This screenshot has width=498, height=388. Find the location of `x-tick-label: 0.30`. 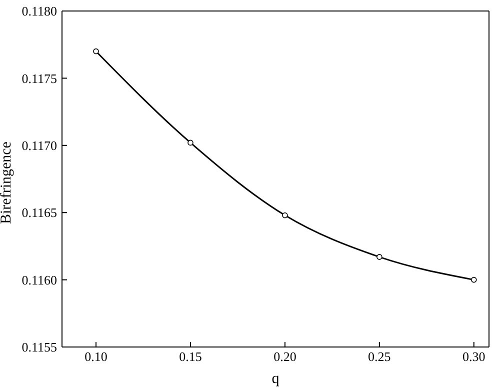

x-tick-label: 0.30 is located at coordinates (474, 356).